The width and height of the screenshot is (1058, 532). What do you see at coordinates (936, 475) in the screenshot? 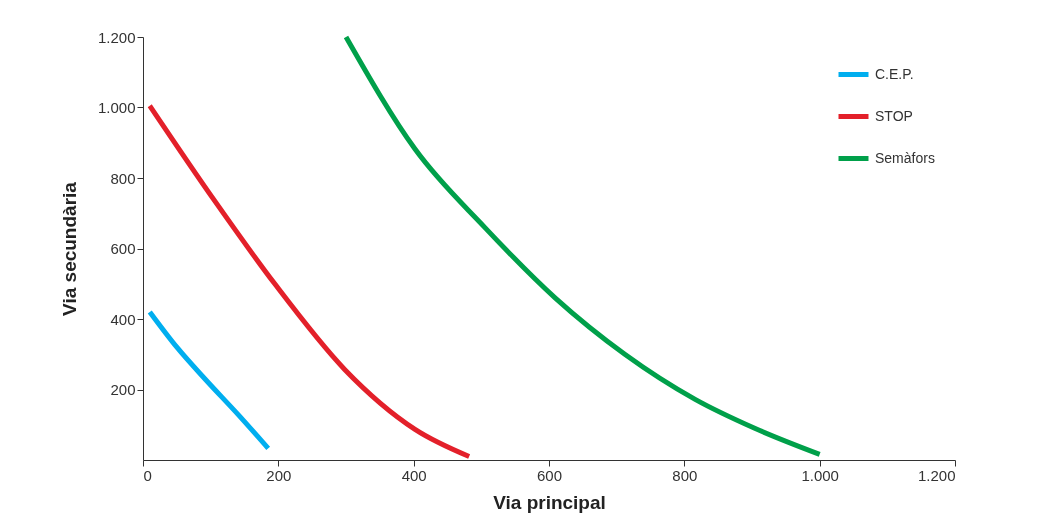
I see `x-tick-label: 1.200` at bounding box center [936, 475].